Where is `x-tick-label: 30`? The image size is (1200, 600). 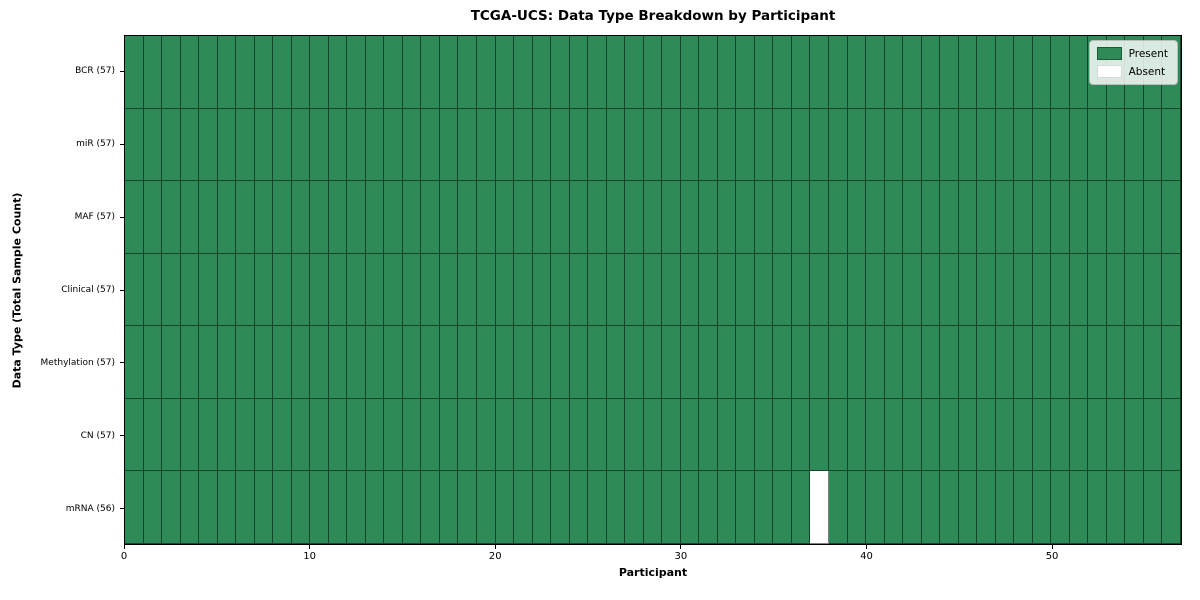
x-tick-label: 30 is located at coordinates (681, 556).